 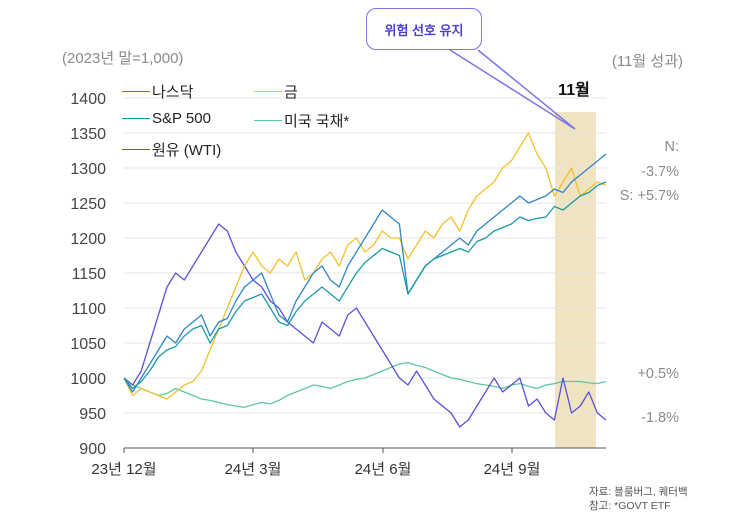 What do you see at coordinates (317, 121) in the screenshot?
I see `legend-label-treasury: 미국 국채*` at bounding box center [317, 121].